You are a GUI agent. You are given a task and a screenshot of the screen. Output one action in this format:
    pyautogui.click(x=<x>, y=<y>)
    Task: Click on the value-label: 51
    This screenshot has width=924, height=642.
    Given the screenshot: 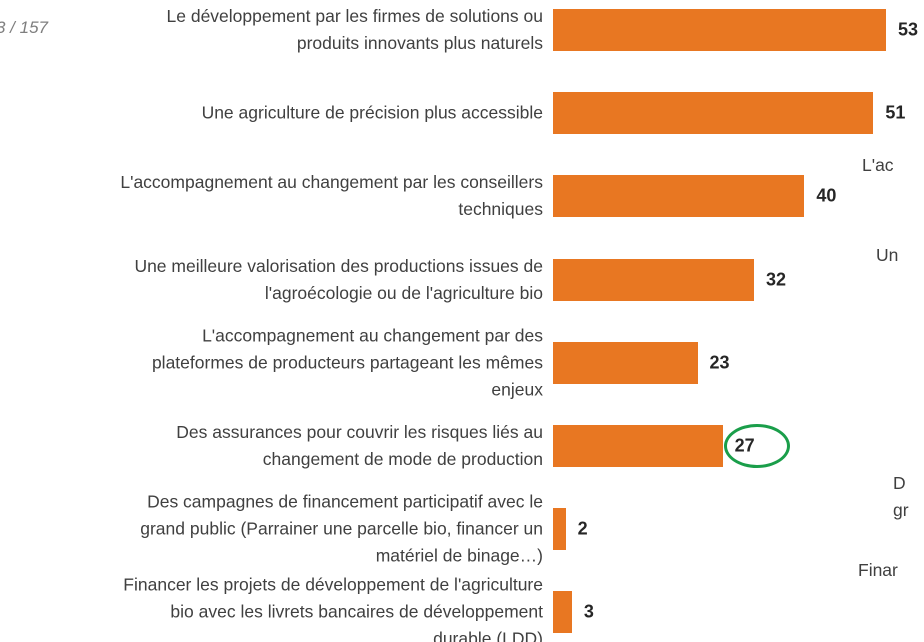 What is the action you would take?
    pyautogui.click(x=895, y=112)
    